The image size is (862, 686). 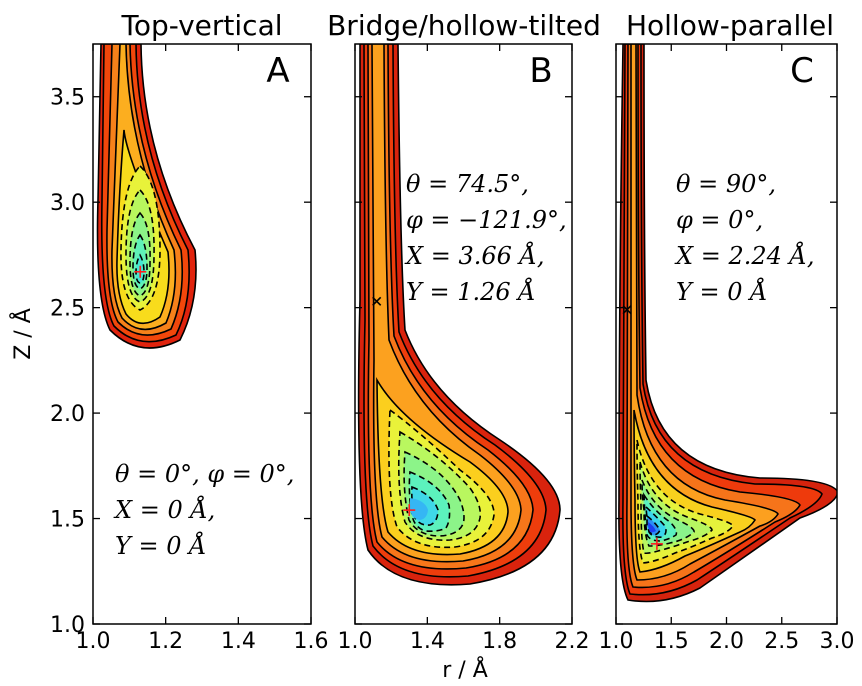 What do you see at coordinates (160, 545) in the screenshot?
I see `panel-a-annotation-3: Y = 0 Å` at bounding box center [160, 545].